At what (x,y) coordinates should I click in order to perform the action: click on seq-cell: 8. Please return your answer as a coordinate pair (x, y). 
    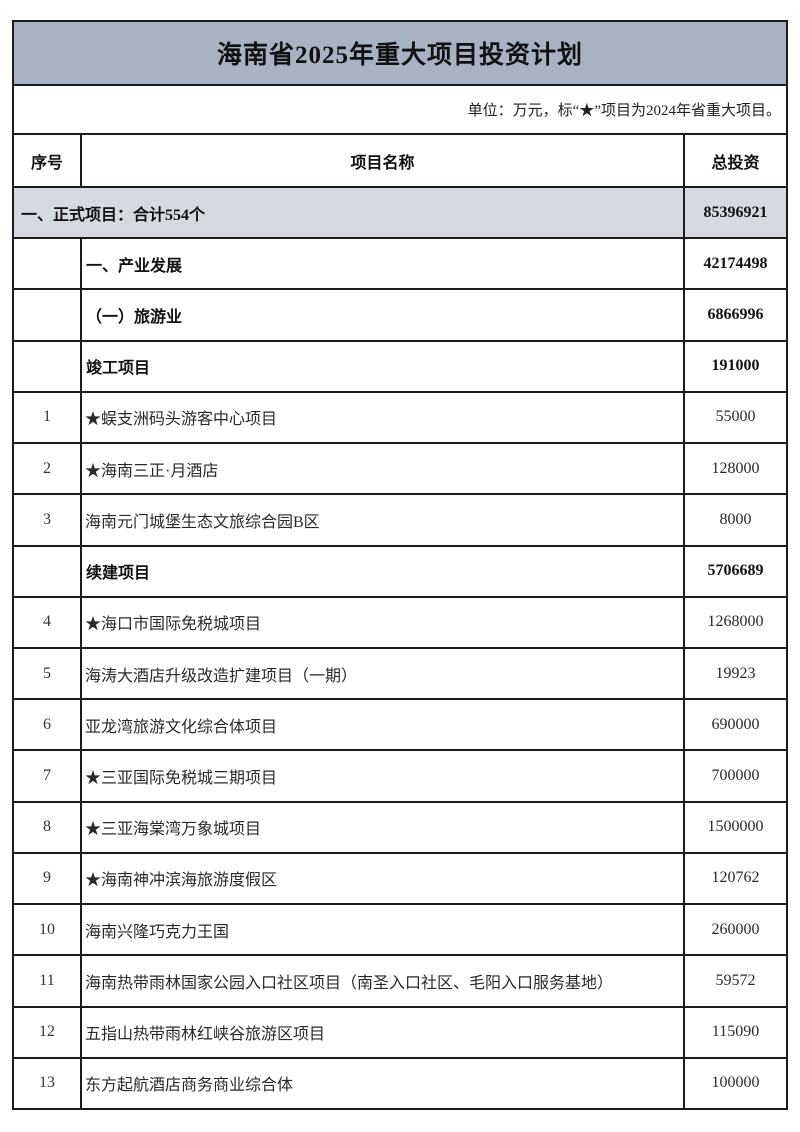
    Looking at the image, I should click on (47, 827).